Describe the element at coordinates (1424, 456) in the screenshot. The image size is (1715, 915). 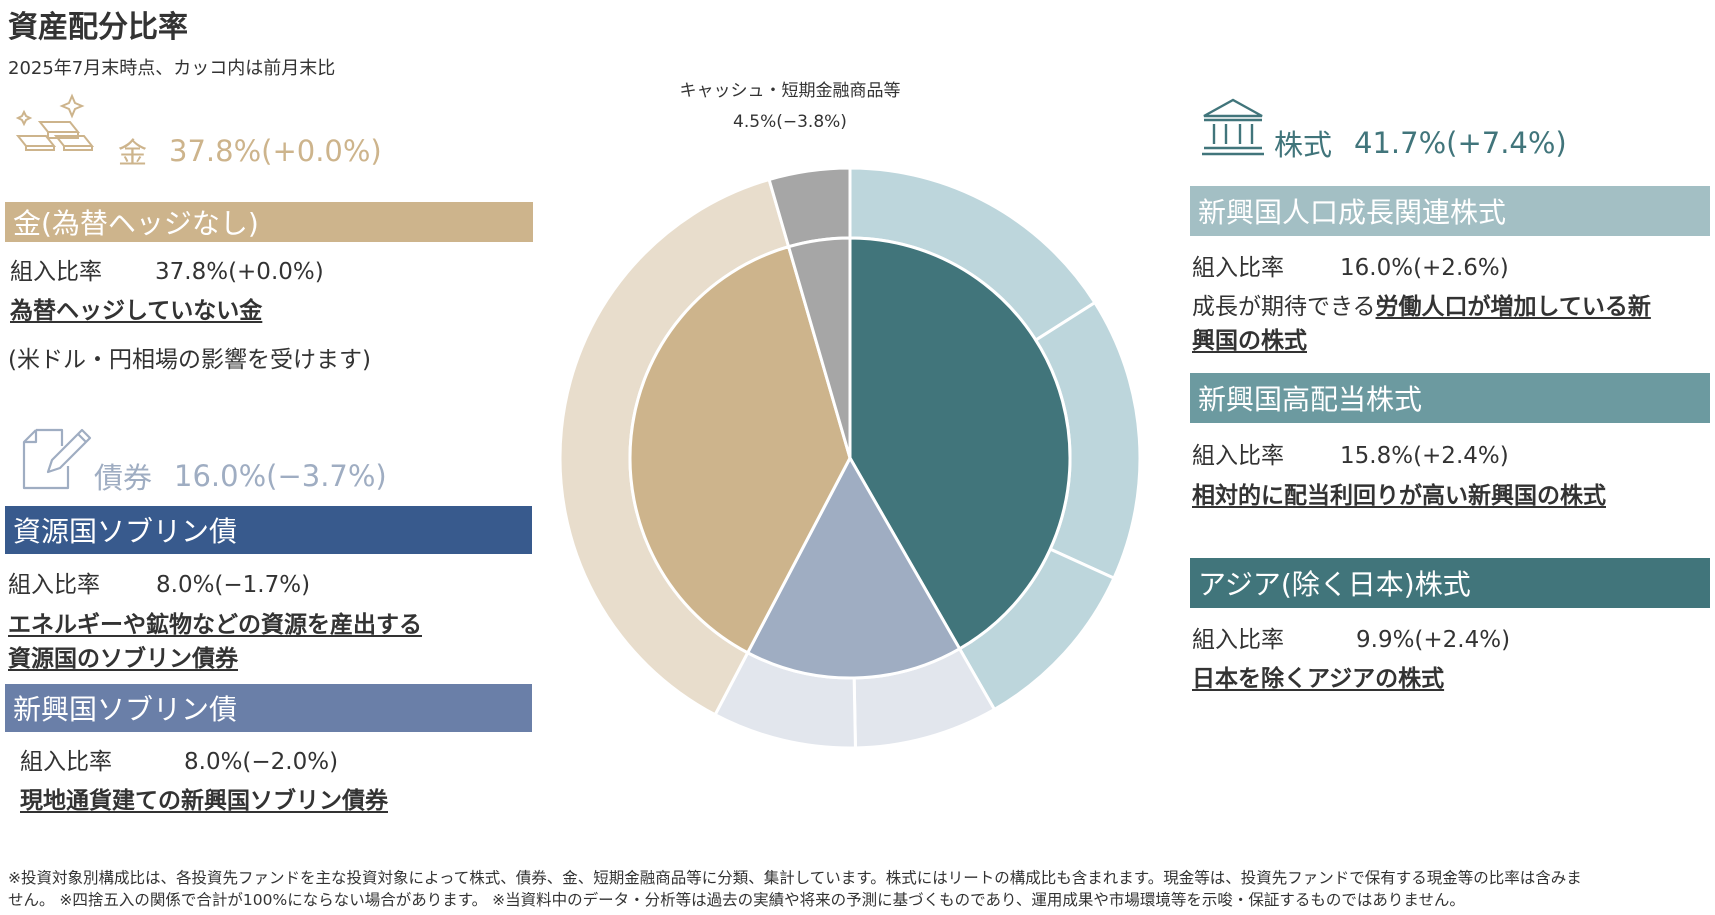
I see `ratio-value: 15.8%(+2.4%)` at that location.